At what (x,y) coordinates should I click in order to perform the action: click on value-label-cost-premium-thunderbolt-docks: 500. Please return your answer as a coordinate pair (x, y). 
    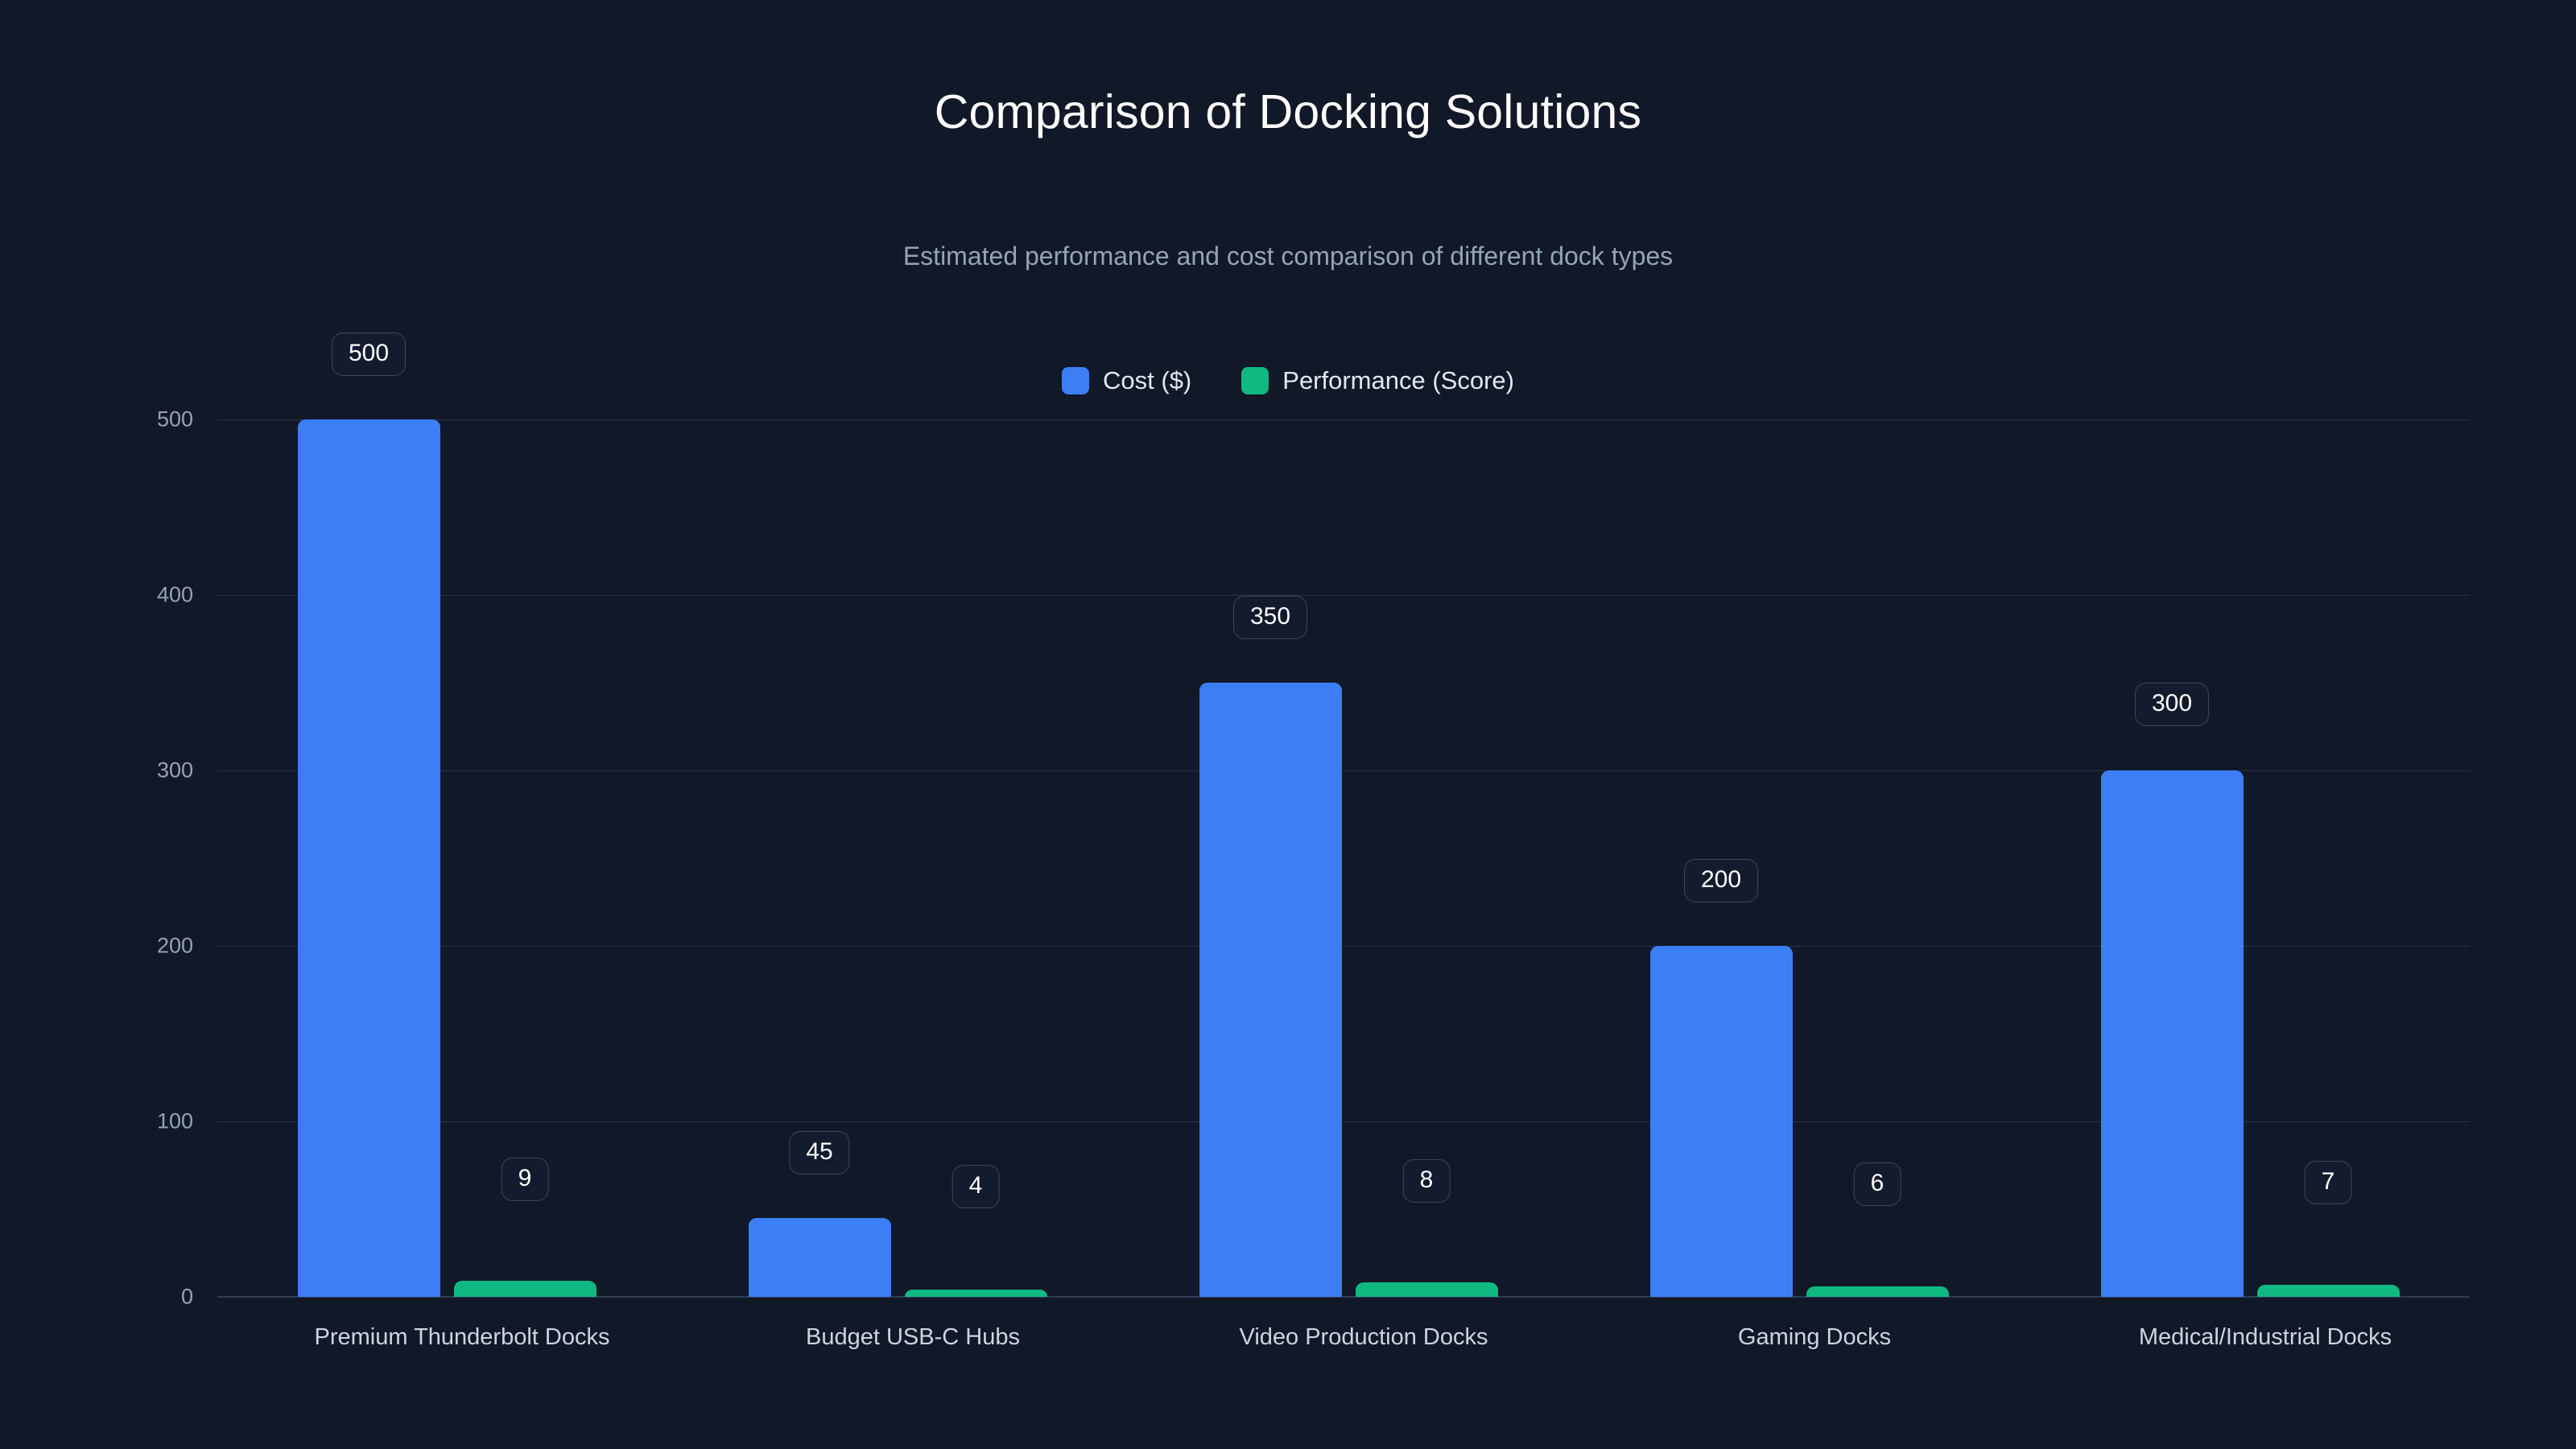
    Looking at the image, I should click on (369, 354).